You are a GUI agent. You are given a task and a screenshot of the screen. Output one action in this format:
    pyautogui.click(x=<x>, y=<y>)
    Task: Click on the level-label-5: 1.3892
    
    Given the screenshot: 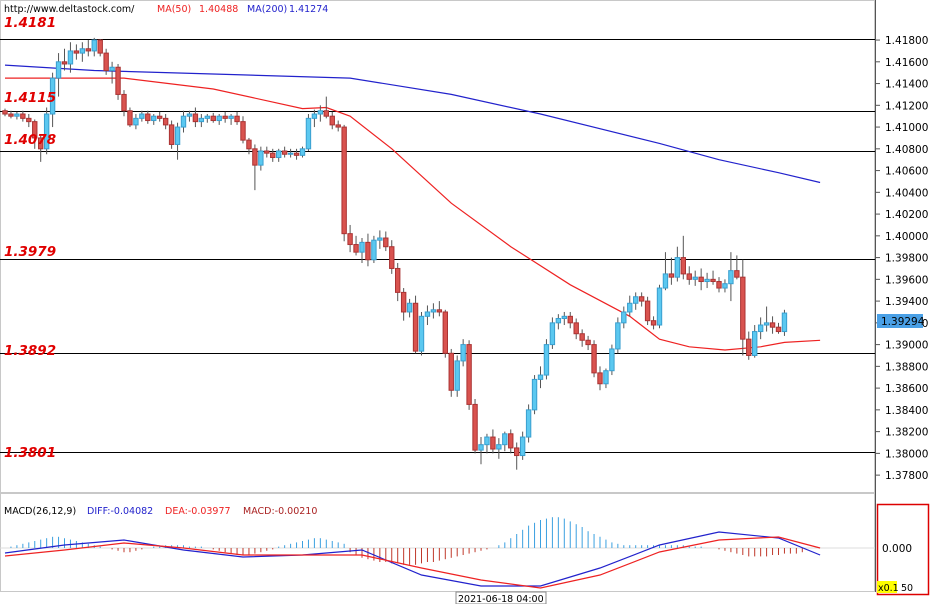 What is the action you would take?
    pyautogui.click(x=30, y=351)
    